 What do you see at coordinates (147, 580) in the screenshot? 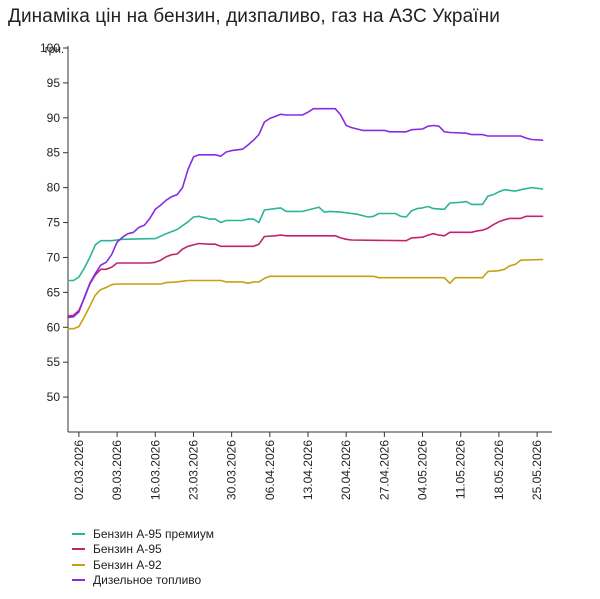
I see `legend-label: Дизельное топливо` at bounding box center [147, 580].